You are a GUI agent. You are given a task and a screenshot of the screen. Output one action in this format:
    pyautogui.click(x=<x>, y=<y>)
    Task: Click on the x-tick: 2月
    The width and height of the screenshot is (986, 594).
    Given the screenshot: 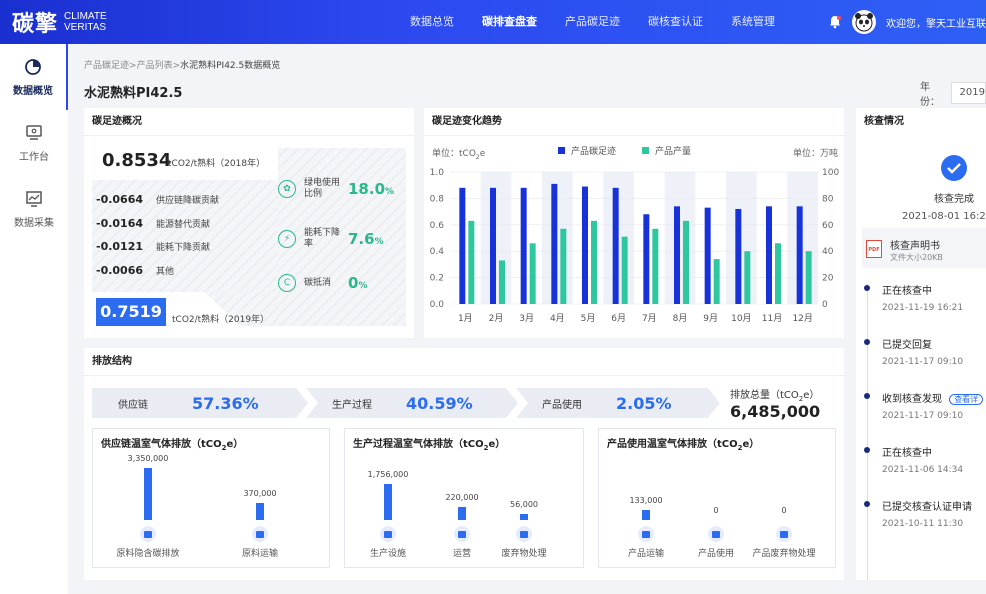 What is the action you would take?
    pyautogui.click(x=496, y=318)
    